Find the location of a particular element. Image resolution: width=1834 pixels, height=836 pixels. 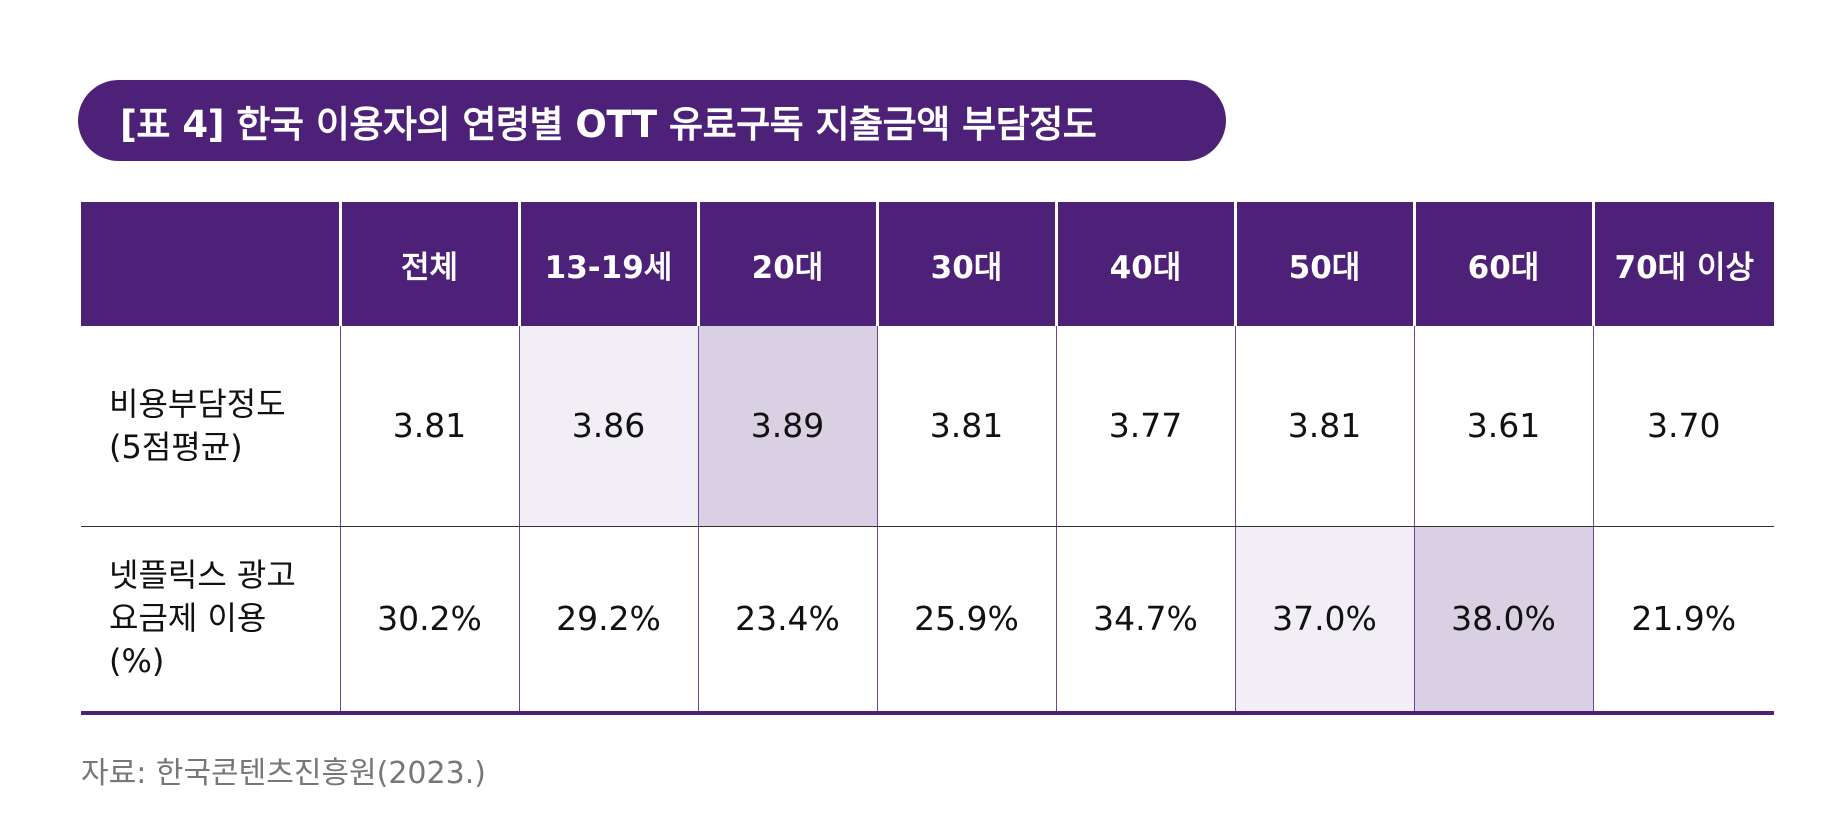

column-header: 30대 is located at coordinates (965, 264).